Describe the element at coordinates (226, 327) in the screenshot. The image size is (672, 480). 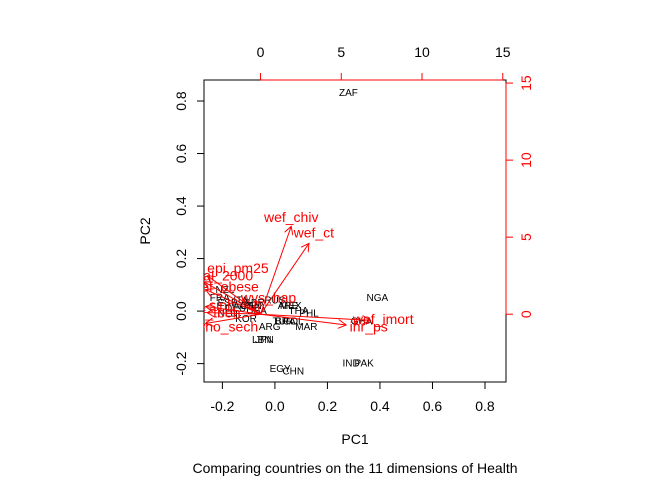
I see `loading-label: who_sech` at that location.